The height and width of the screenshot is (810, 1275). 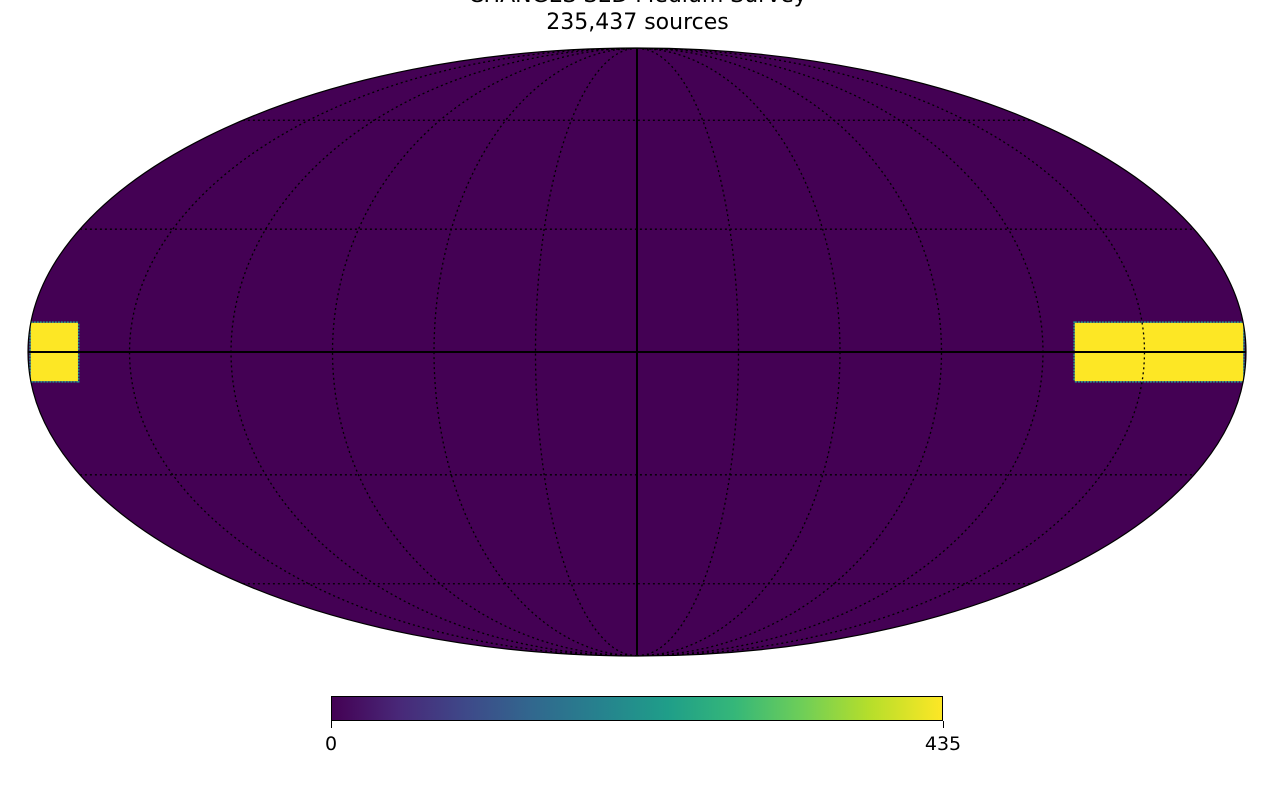 What do you see at coordinates (943, 724) in the screenshot?
I see `colorbar-tick-max` at bounding box center [943, 724].